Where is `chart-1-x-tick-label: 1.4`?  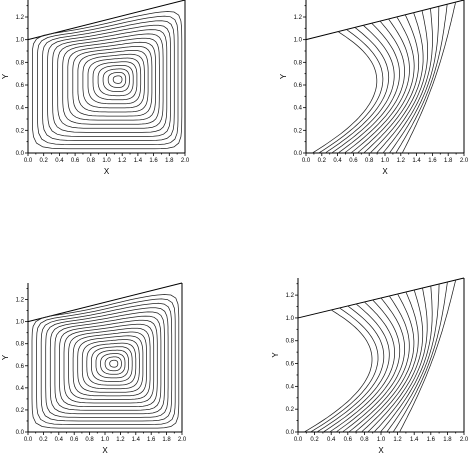 chart-1-x-tick-label: 1.4 is located at coordinates (138, 161).